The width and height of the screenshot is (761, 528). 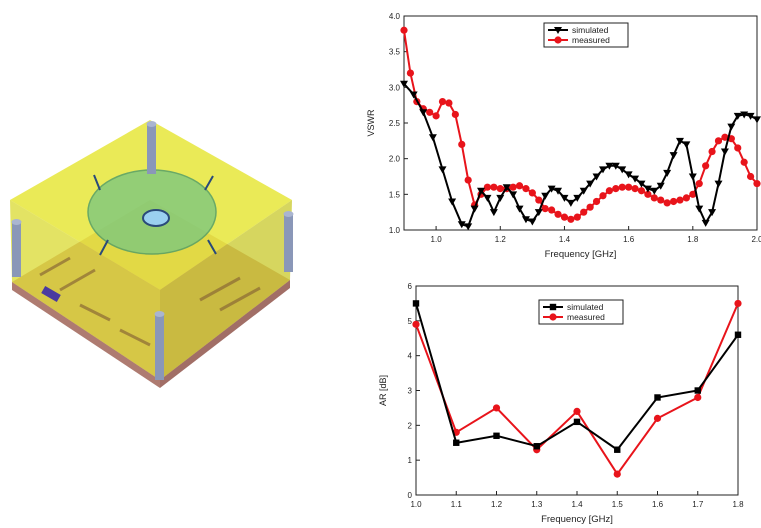 I want to click on feed-traces, so click(x=150, y=301).